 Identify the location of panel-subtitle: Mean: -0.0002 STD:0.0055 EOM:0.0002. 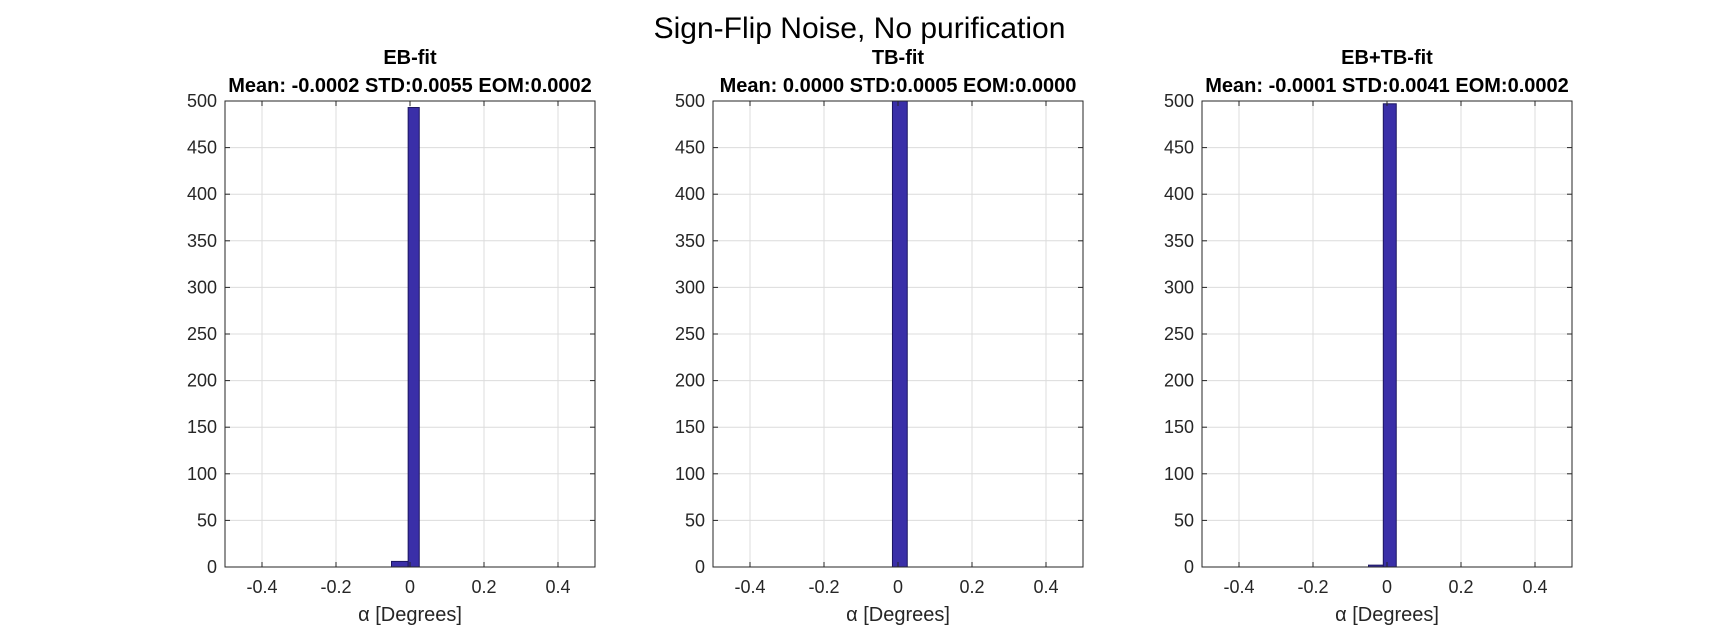
(410, 86).